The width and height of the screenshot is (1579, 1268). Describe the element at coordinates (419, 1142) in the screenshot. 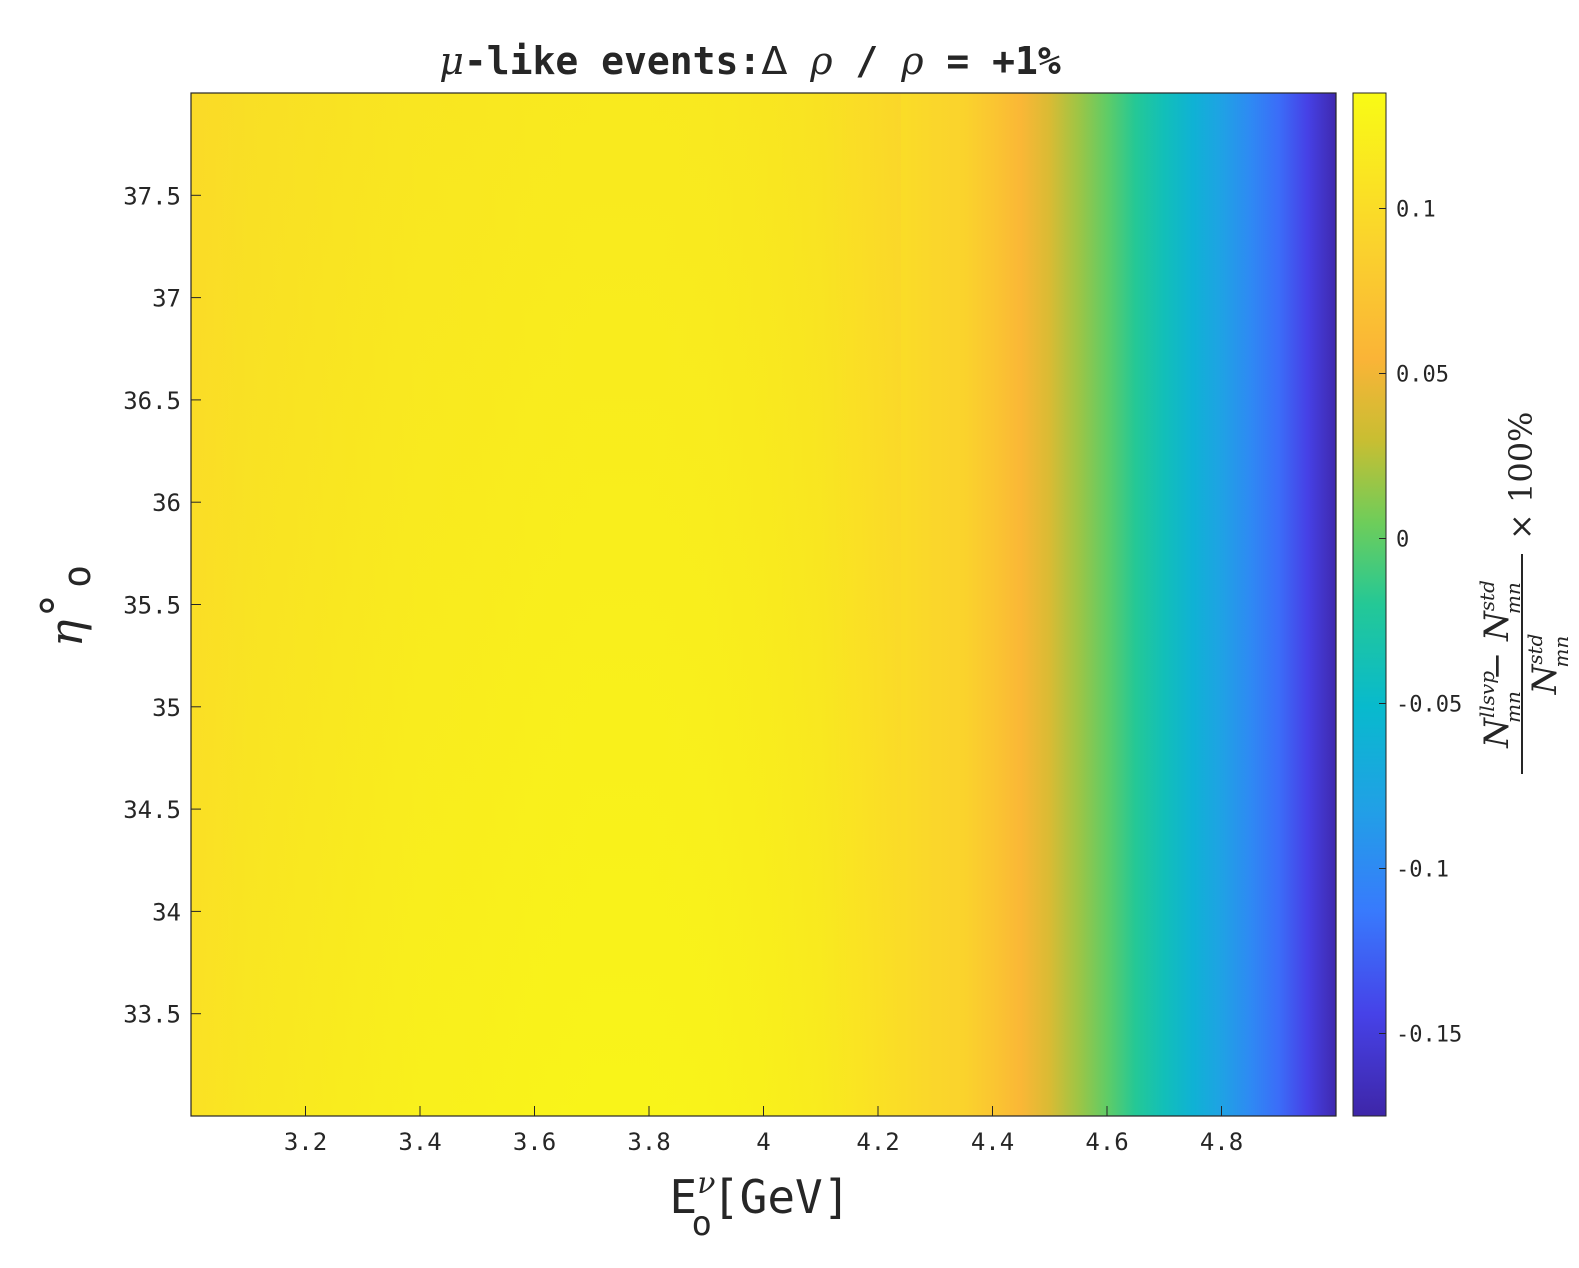

I see `x-tick-label: 3.4` at that location.